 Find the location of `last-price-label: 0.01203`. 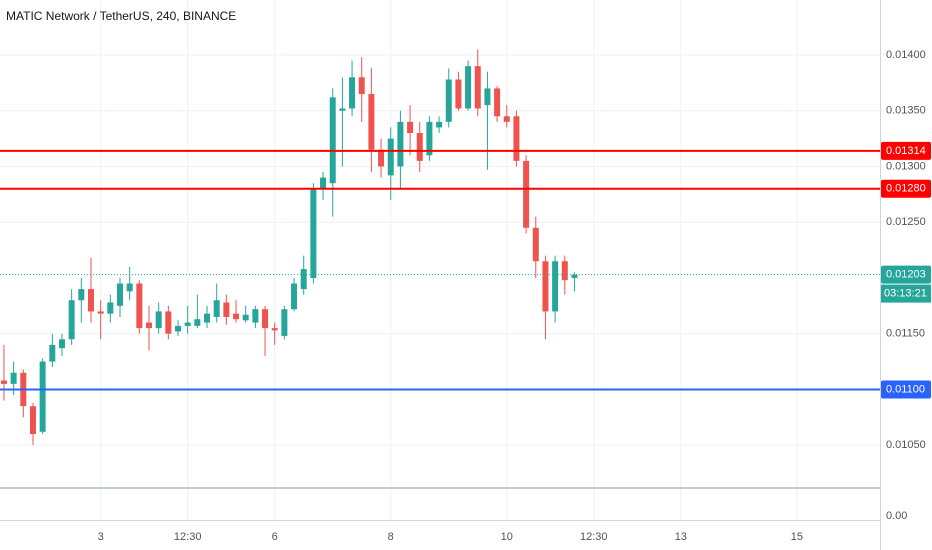

last-price-label: 0.01203 is located at coordinates (906, 275).